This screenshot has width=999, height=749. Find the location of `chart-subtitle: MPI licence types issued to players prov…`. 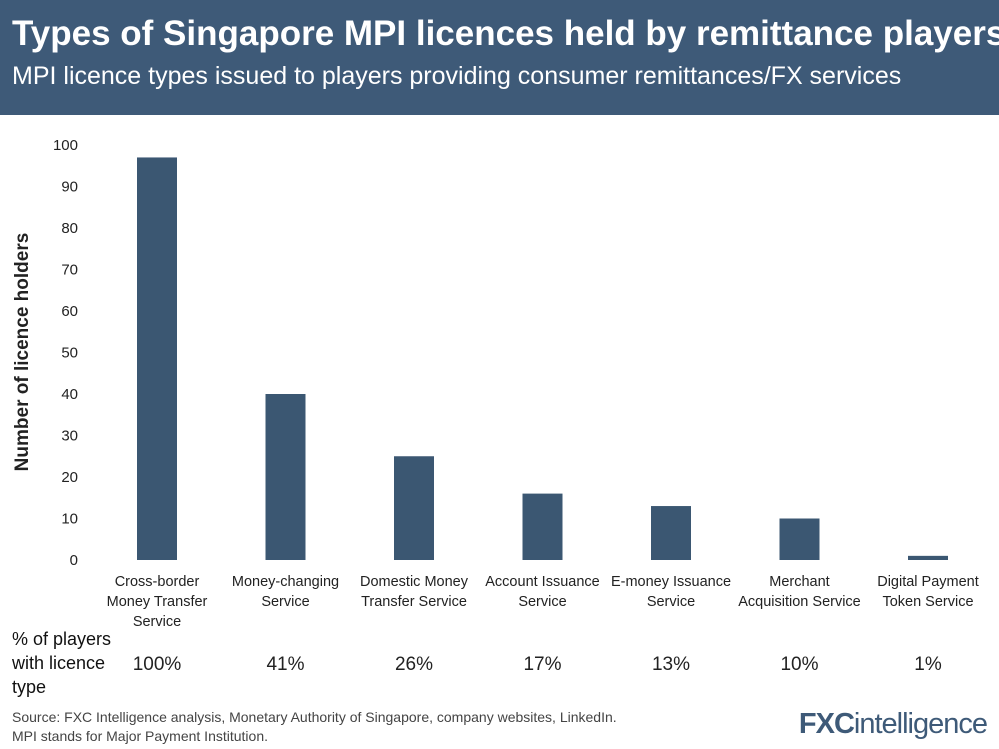

chart-subtitle: MPI licence types issued to players prov… is located at coordinates (457, 76).